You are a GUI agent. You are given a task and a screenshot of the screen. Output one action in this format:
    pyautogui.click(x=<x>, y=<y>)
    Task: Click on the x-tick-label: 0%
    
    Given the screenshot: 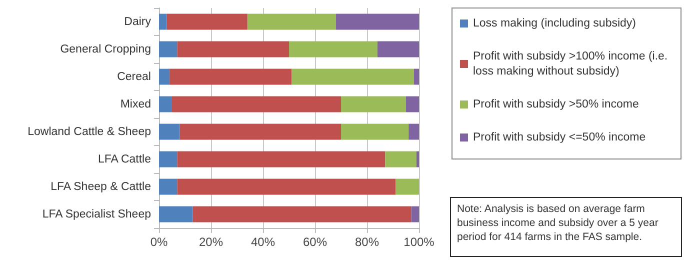 What is the action you would take?
    pyautogui.click(x=159, y=242)
    